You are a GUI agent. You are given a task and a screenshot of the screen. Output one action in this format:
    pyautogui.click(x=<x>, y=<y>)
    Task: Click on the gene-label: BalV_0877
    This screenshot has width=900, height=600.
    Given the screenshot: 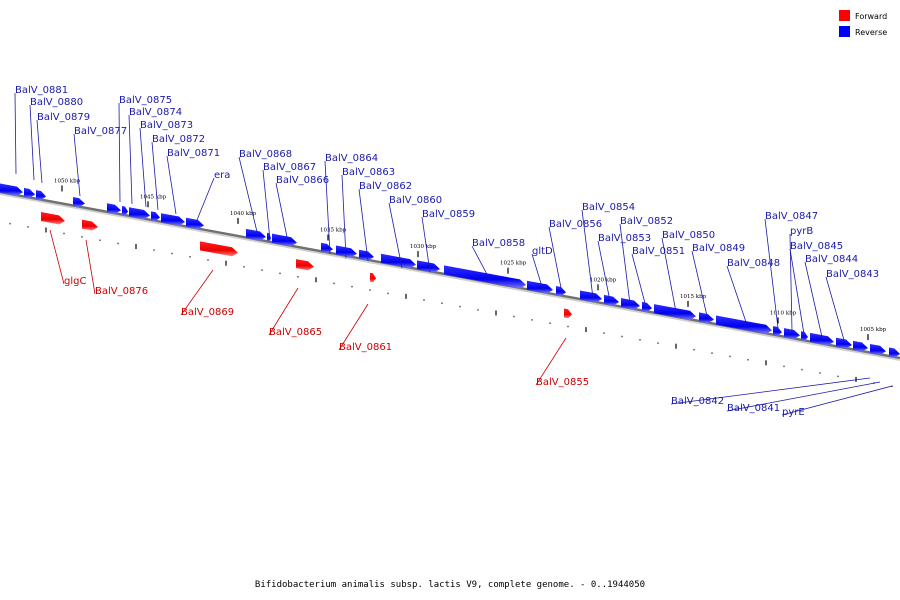 What is the action you would take?
    pyautogui.click(x=100, y=131)
    